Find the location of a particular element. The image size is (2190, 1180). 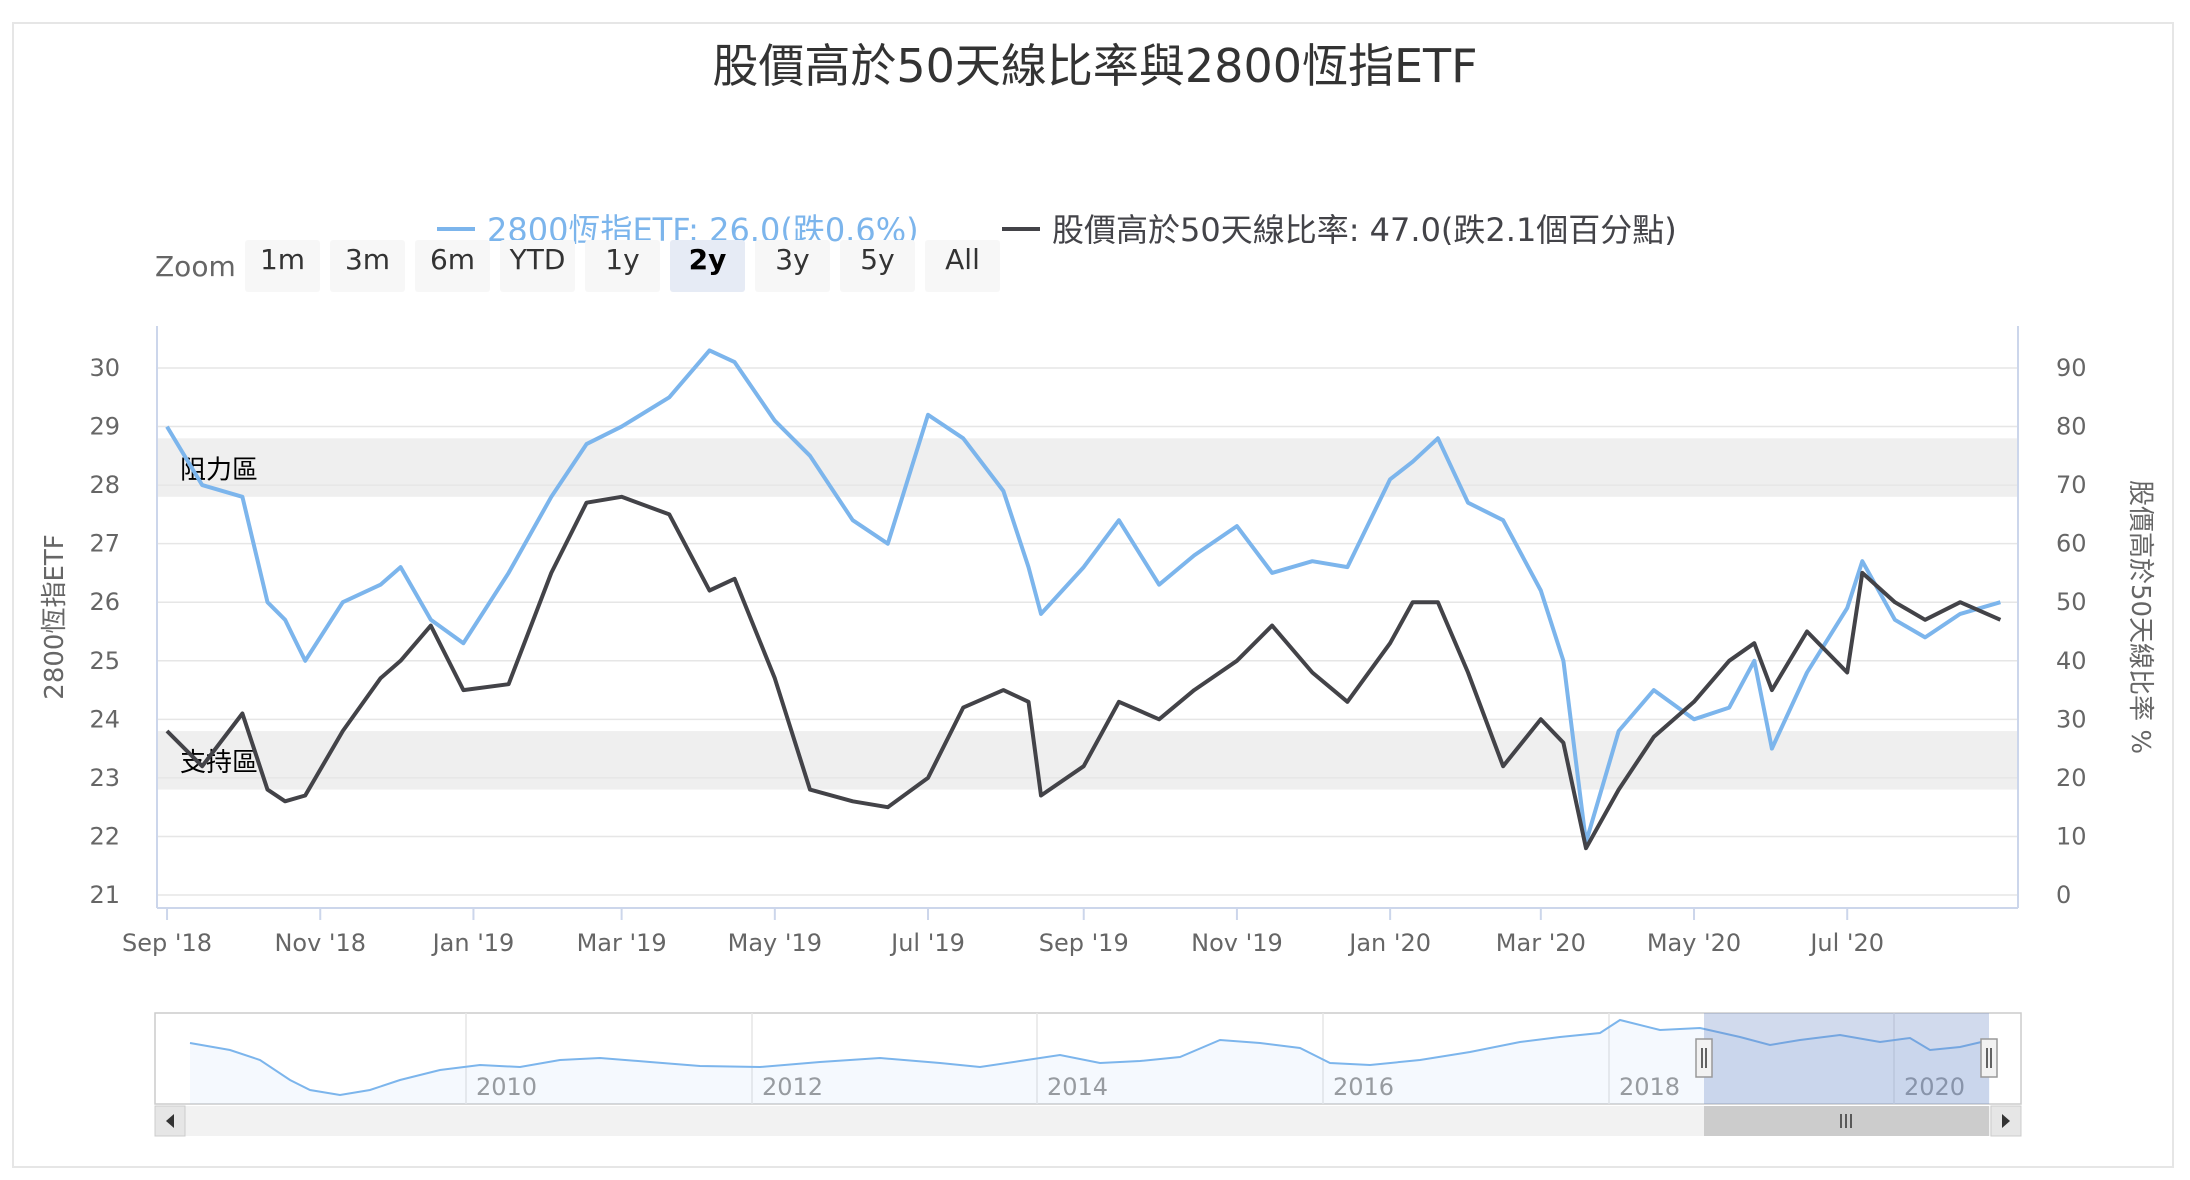

right-tick-label: 70 is located at coordinates (2071, 485).